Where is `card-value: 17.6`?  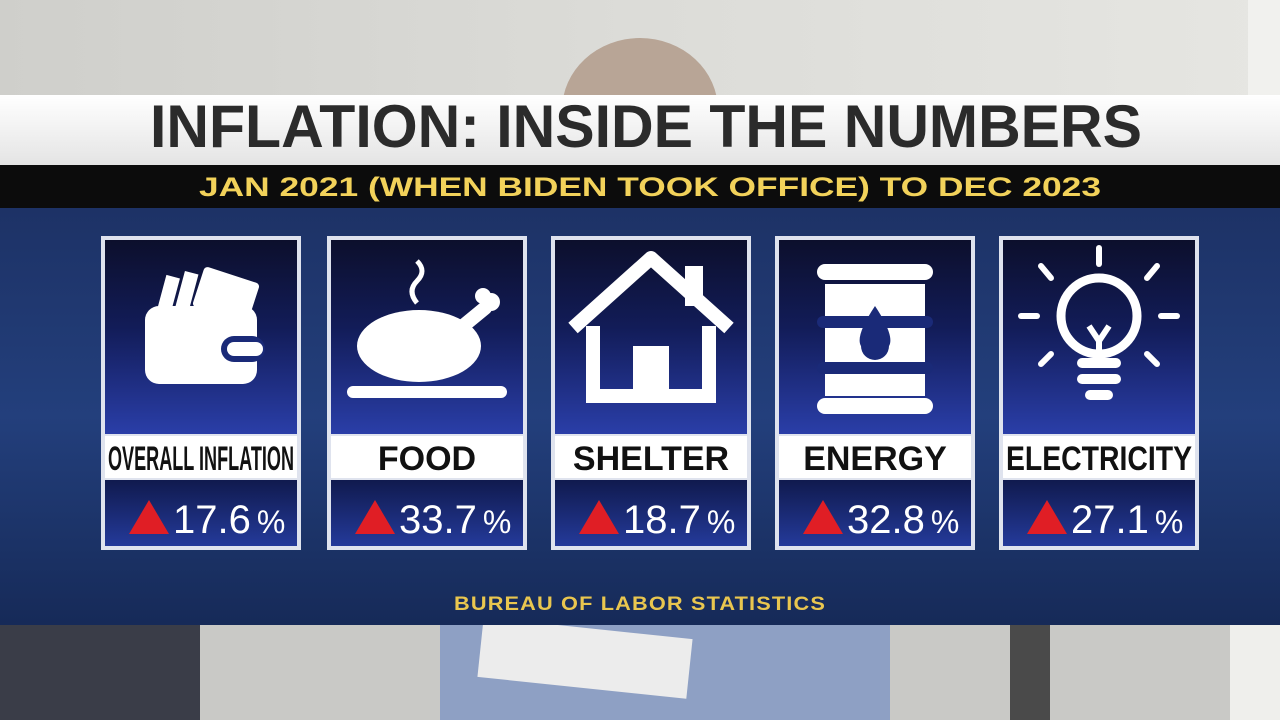 card-value: 17.6 is located at coordinates (212, 520).